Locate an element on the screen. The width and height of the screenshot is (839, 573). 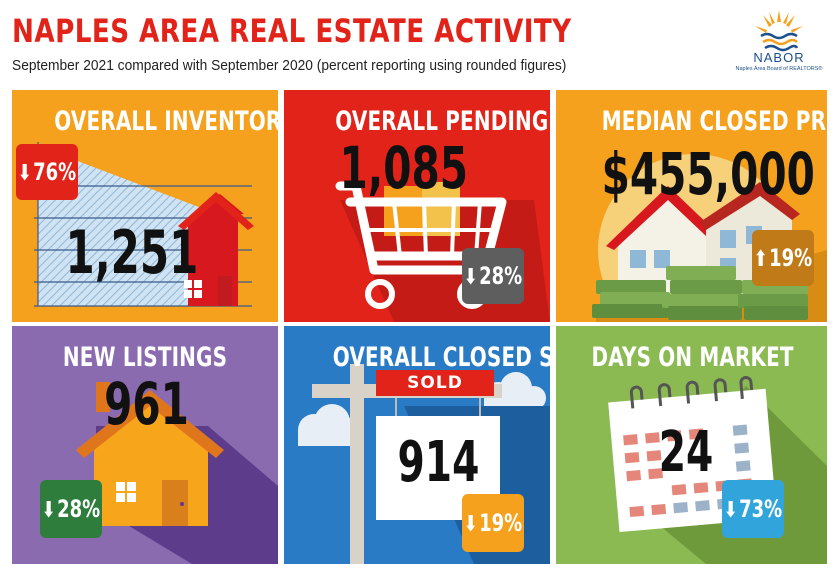
pending-title: OVERALL PENDING SALES is located at coordinates (442, 121).